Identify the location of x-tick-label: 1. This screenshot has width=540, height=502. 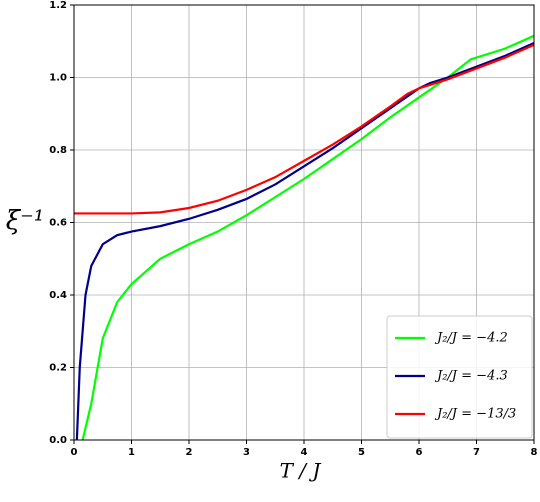
(131, 452).